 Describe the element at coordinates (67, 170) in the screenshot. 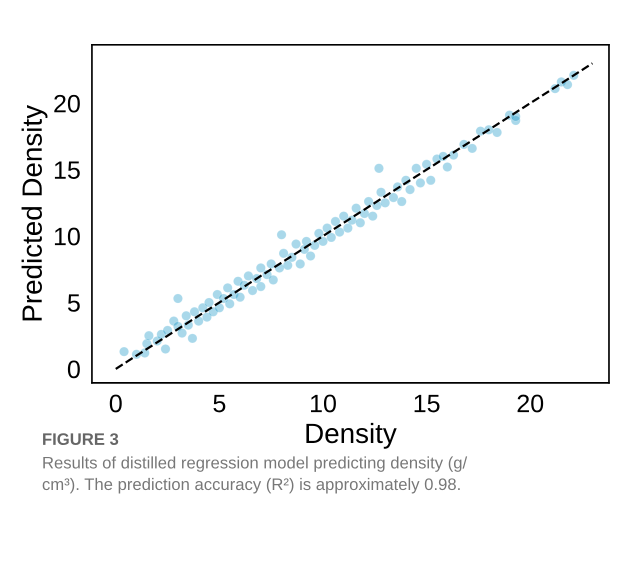

I see `y-tick-label: 15` at that location.